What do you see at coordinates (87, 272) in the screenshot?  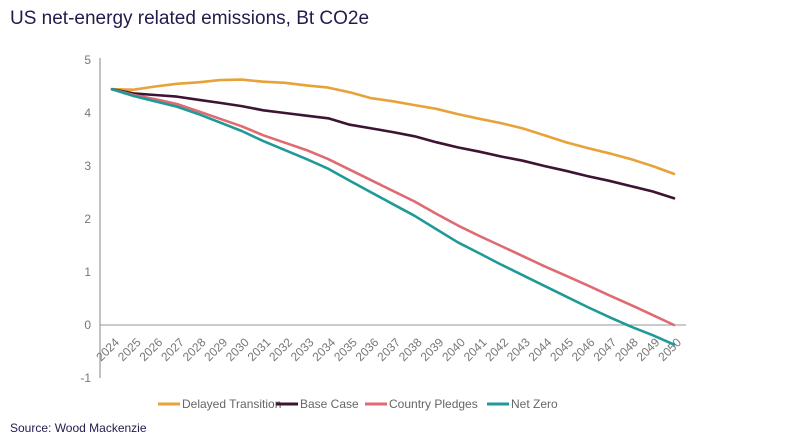 I see `y-tick-label: 1` at bounding box center [87, 272].